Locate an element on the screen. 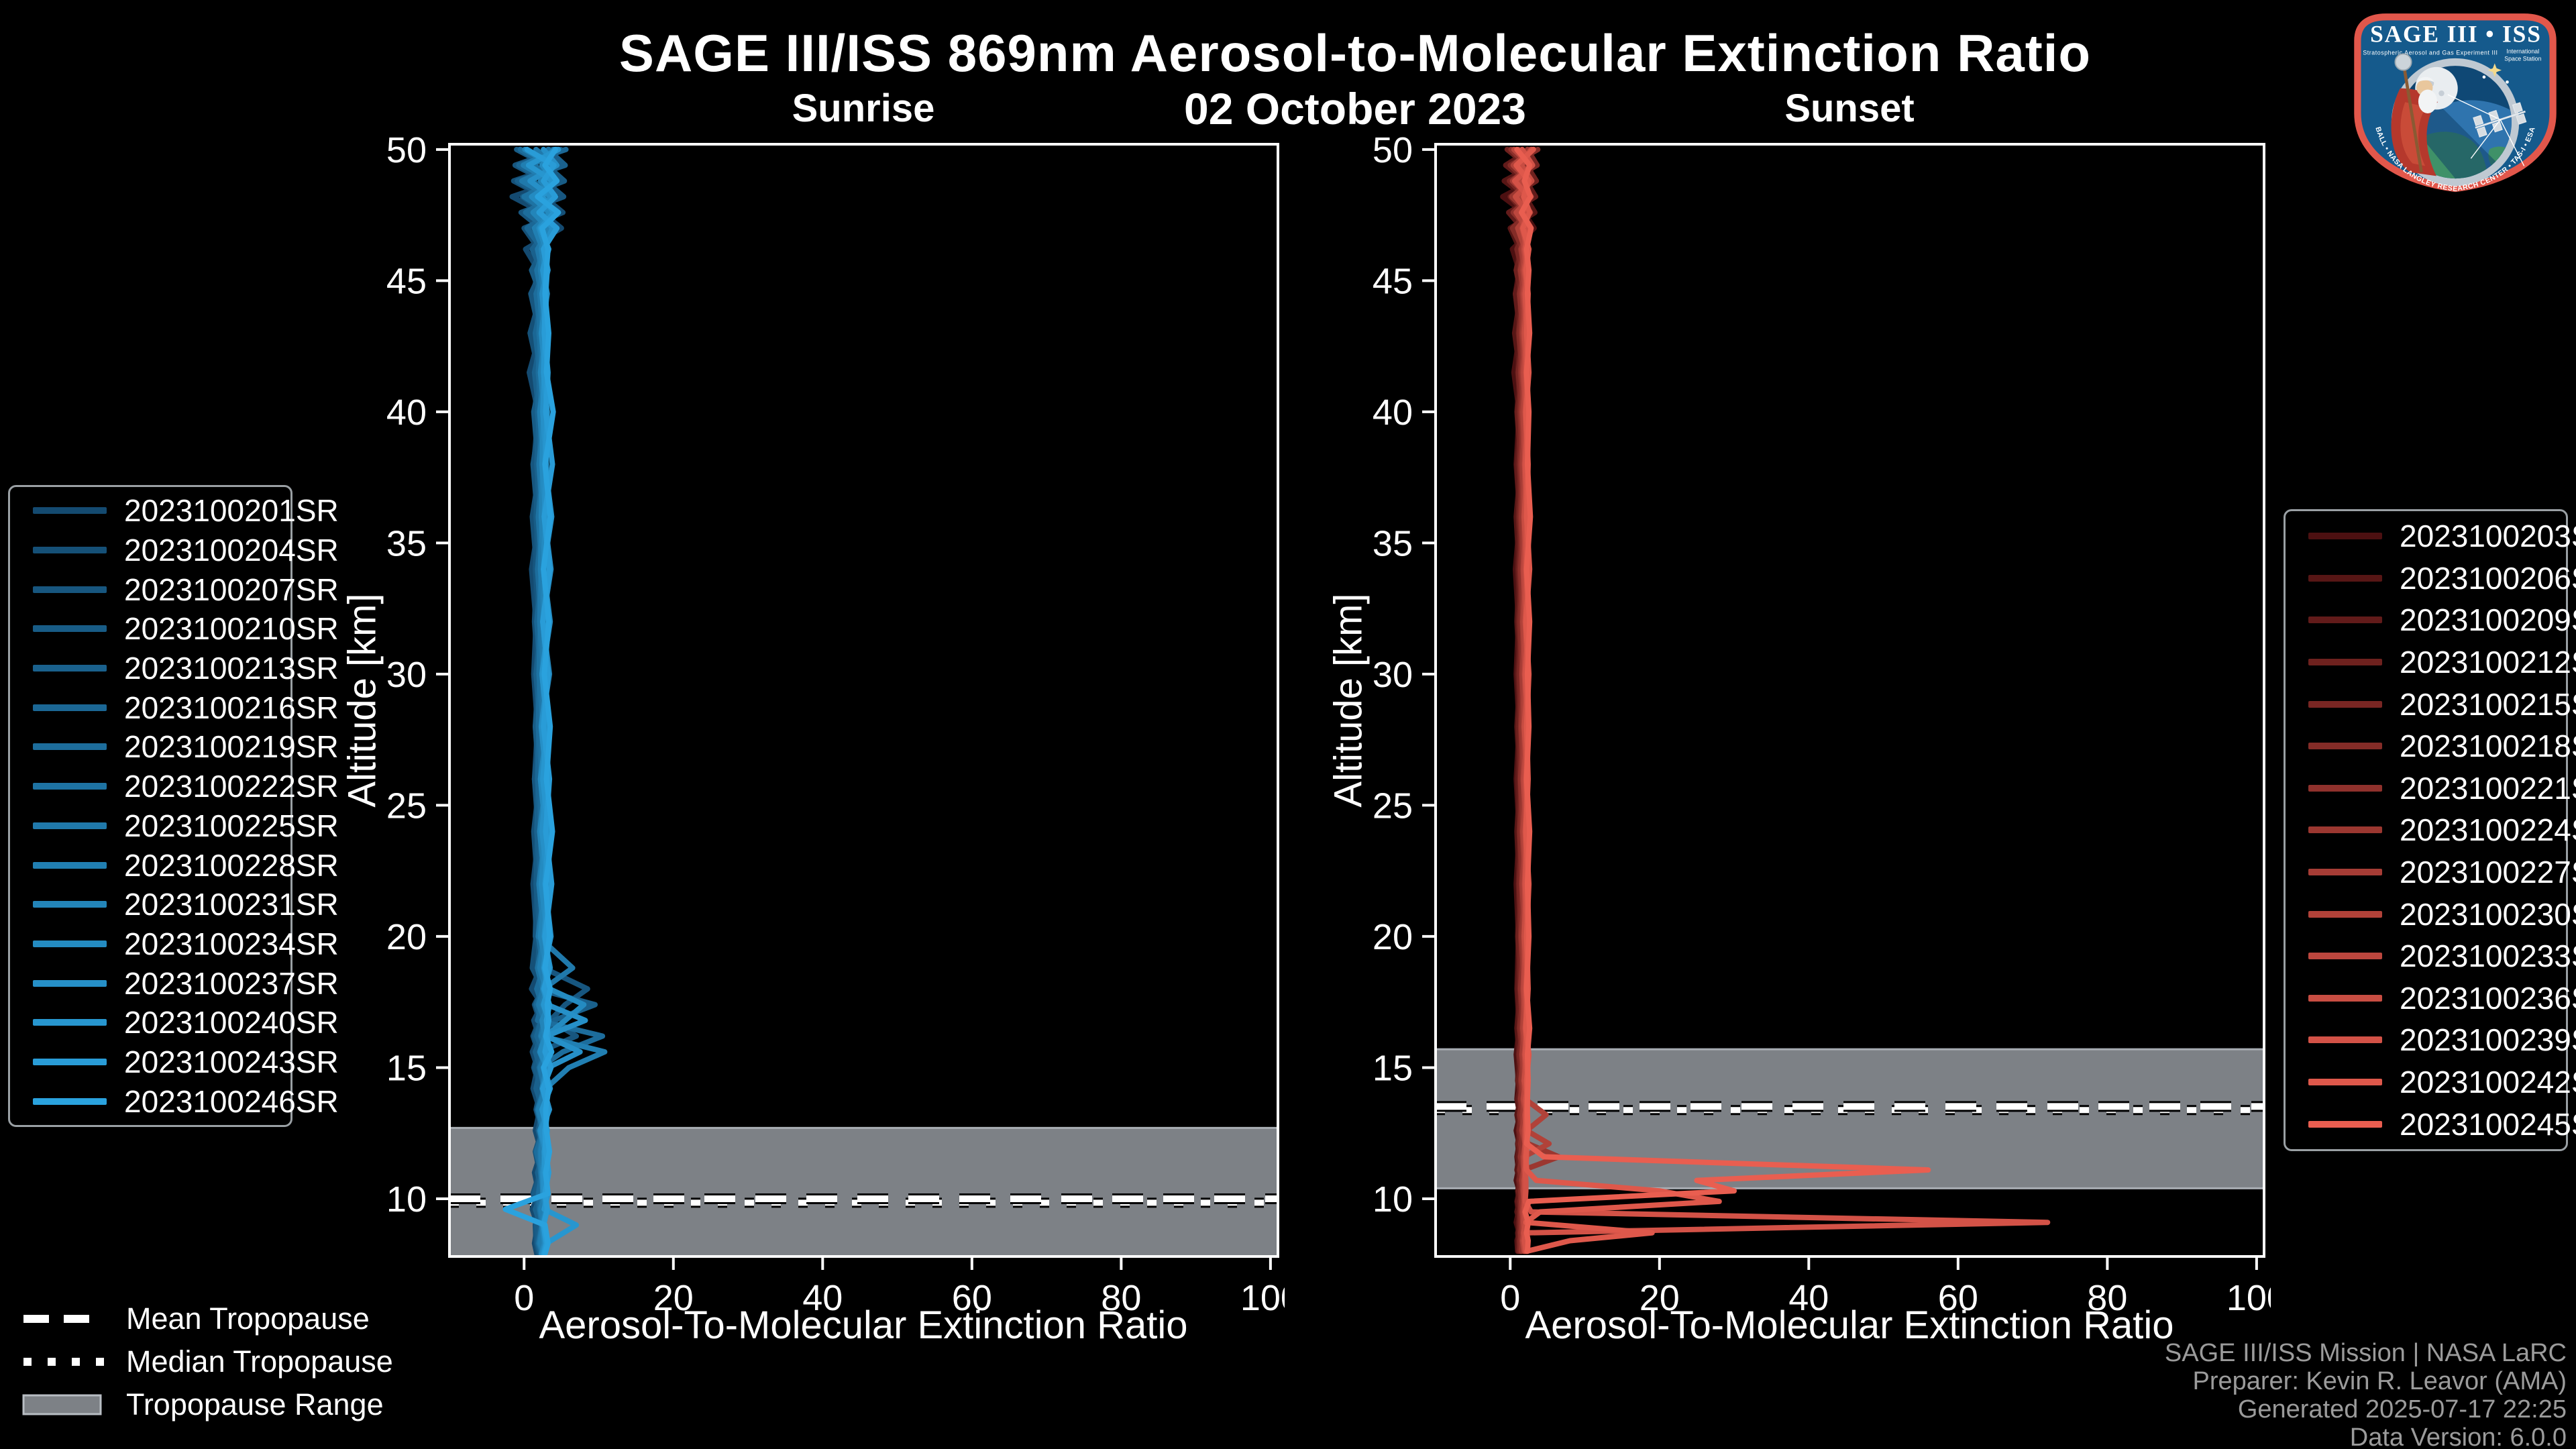  patch-subtitle-right-2: Space Station is located at coordinates (2522, 59).